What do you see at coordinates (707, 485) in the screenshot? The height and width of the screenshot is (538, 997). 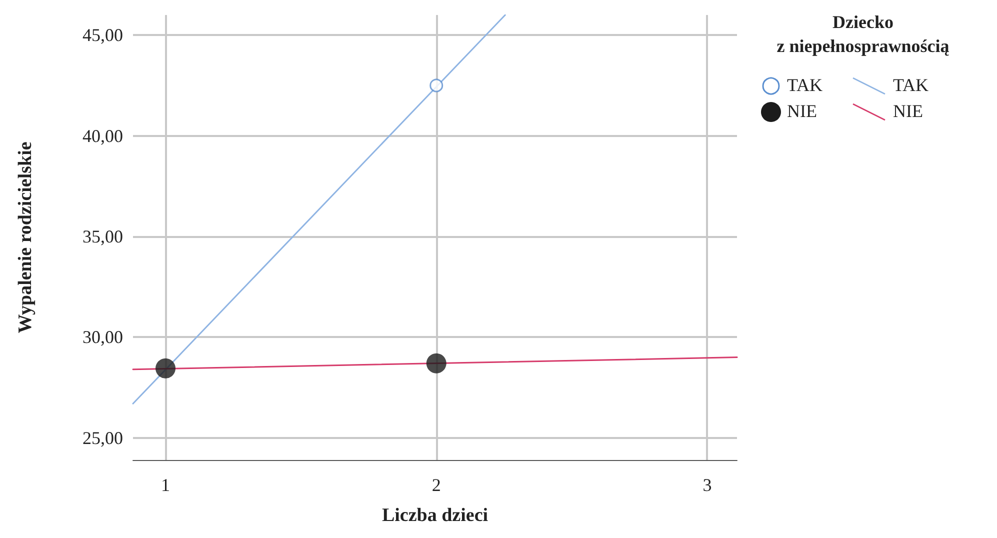 I see `x-tick-label: 3` at bounding box center [707, 485].